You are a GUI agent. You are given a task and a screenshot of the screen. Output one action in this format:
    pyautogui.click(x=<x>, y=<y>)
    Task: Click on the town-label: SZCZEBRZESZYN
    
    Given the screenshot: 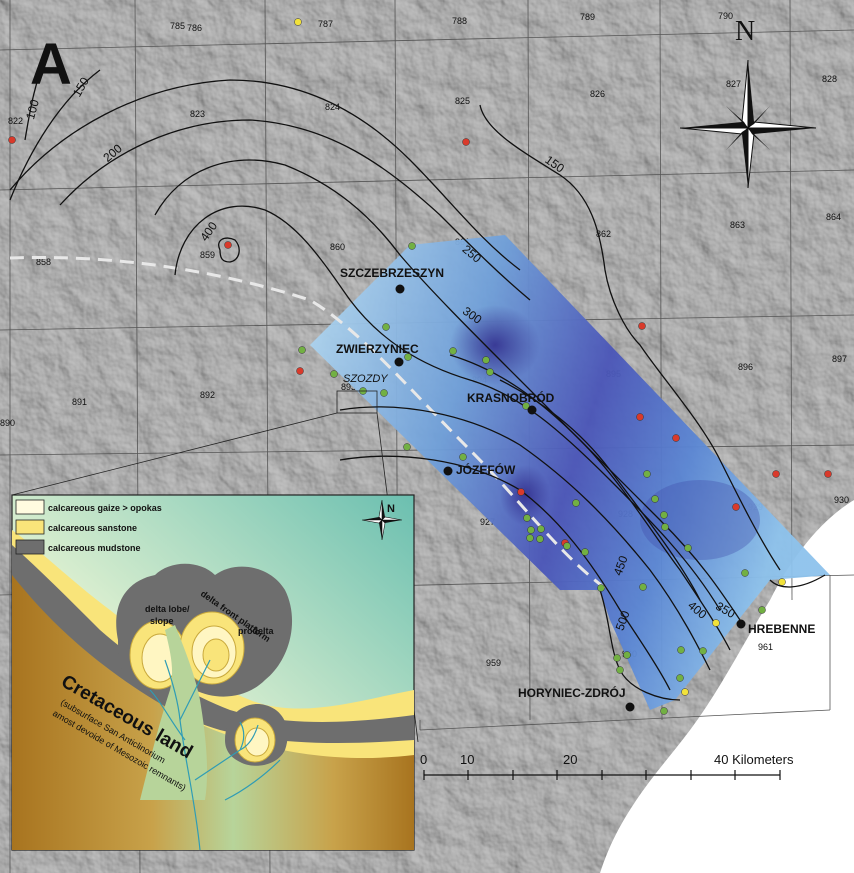 What is the action you would take?
    pyautogui.click(x=392, y=273)
    